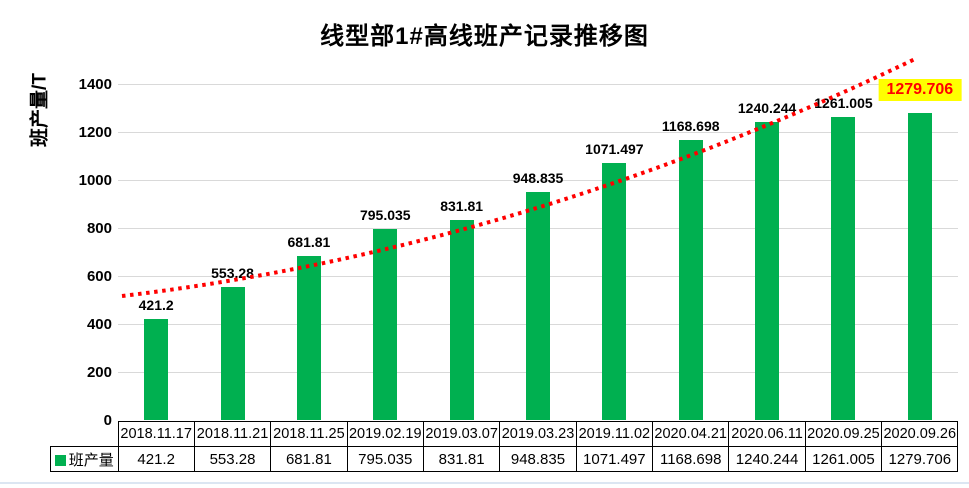 This screenshot has width=969, height=488. Describe the element at coordinates (484, 36) in the screenshot. I see `chart-title: 线型部1#高线班产记录推移图` at that location.